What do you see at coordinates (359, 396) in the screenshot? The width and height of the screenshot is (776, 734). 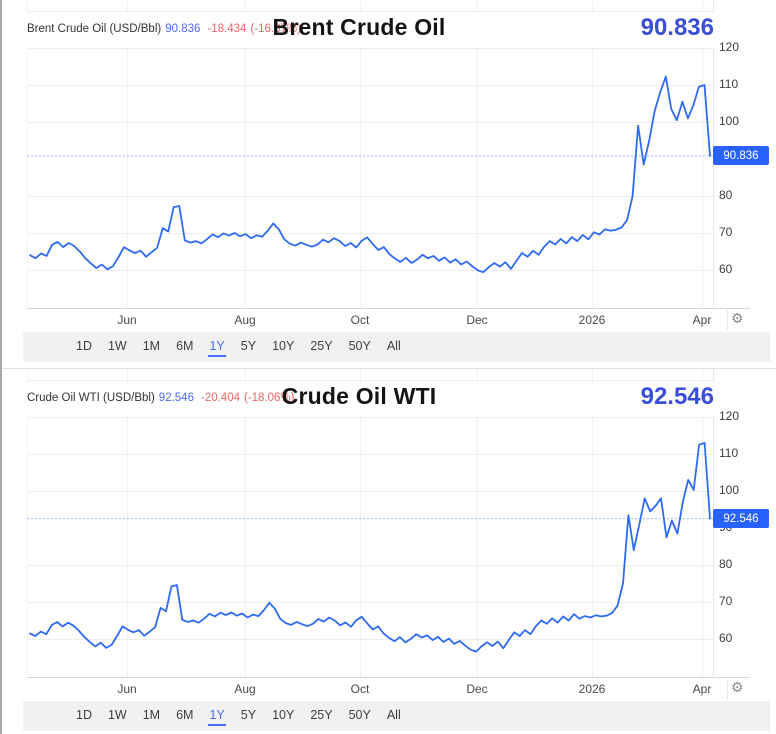 I see `chart-title: Crude Oil WTI` at bounding box center [359, 396].